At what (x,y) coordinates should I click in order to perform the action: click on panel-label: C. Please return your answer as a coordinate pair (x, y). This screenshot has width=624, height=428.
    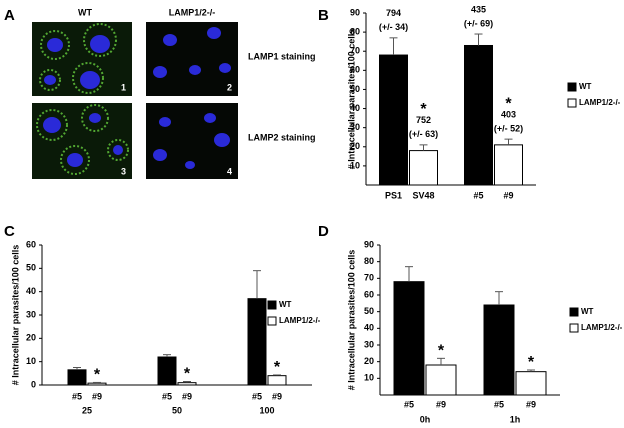
    Looking at the image, I should click on (9, 231).